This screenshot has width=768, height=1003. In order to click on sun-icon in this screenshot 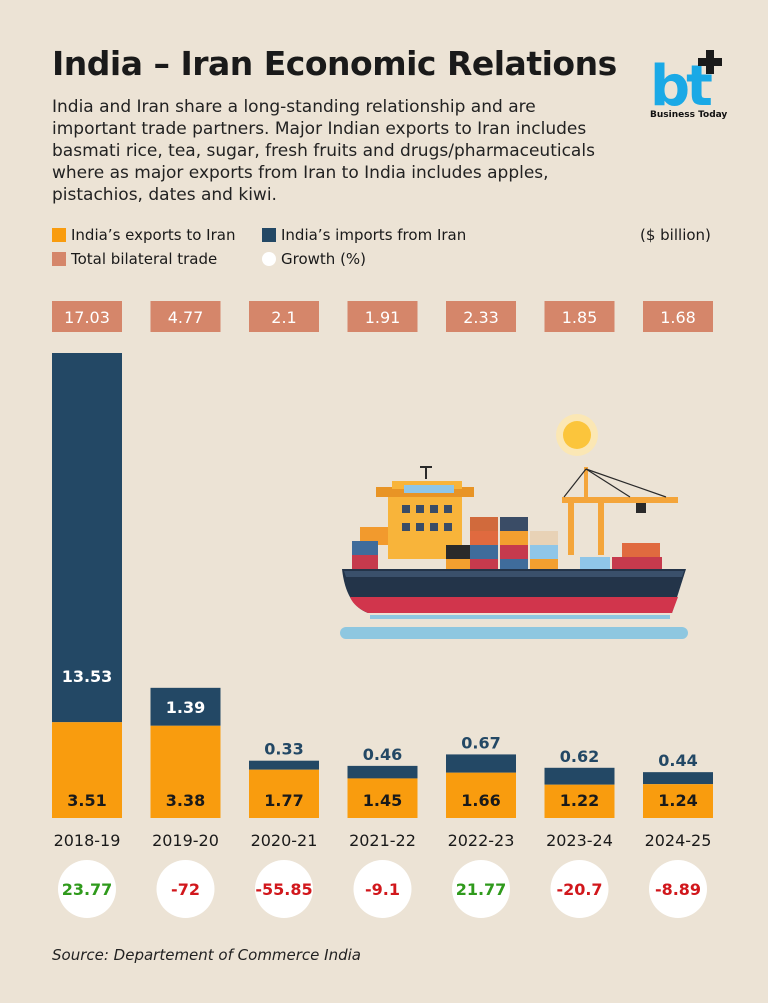, I will do `click(577, 435)`.